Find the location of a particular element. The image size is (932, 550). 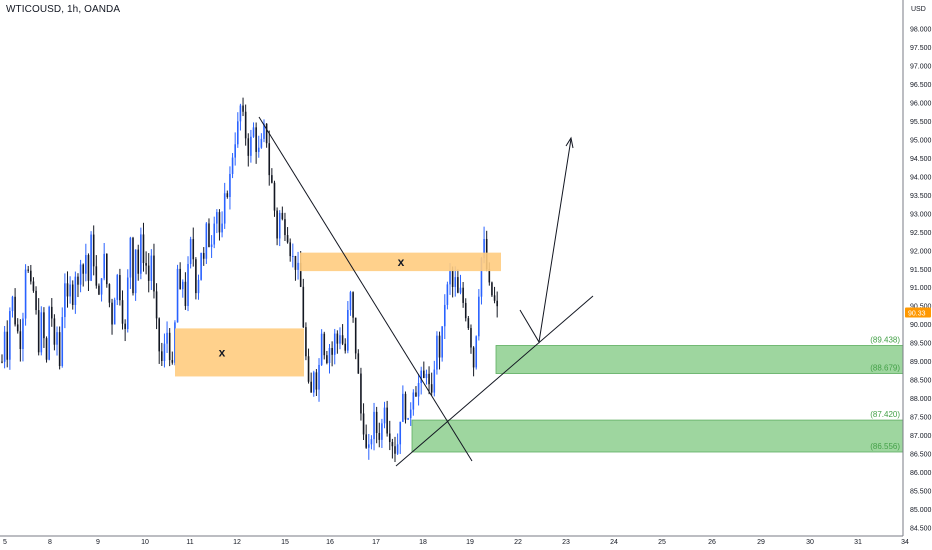

x-tick-label: 23 is located at coordinates (566, 542).